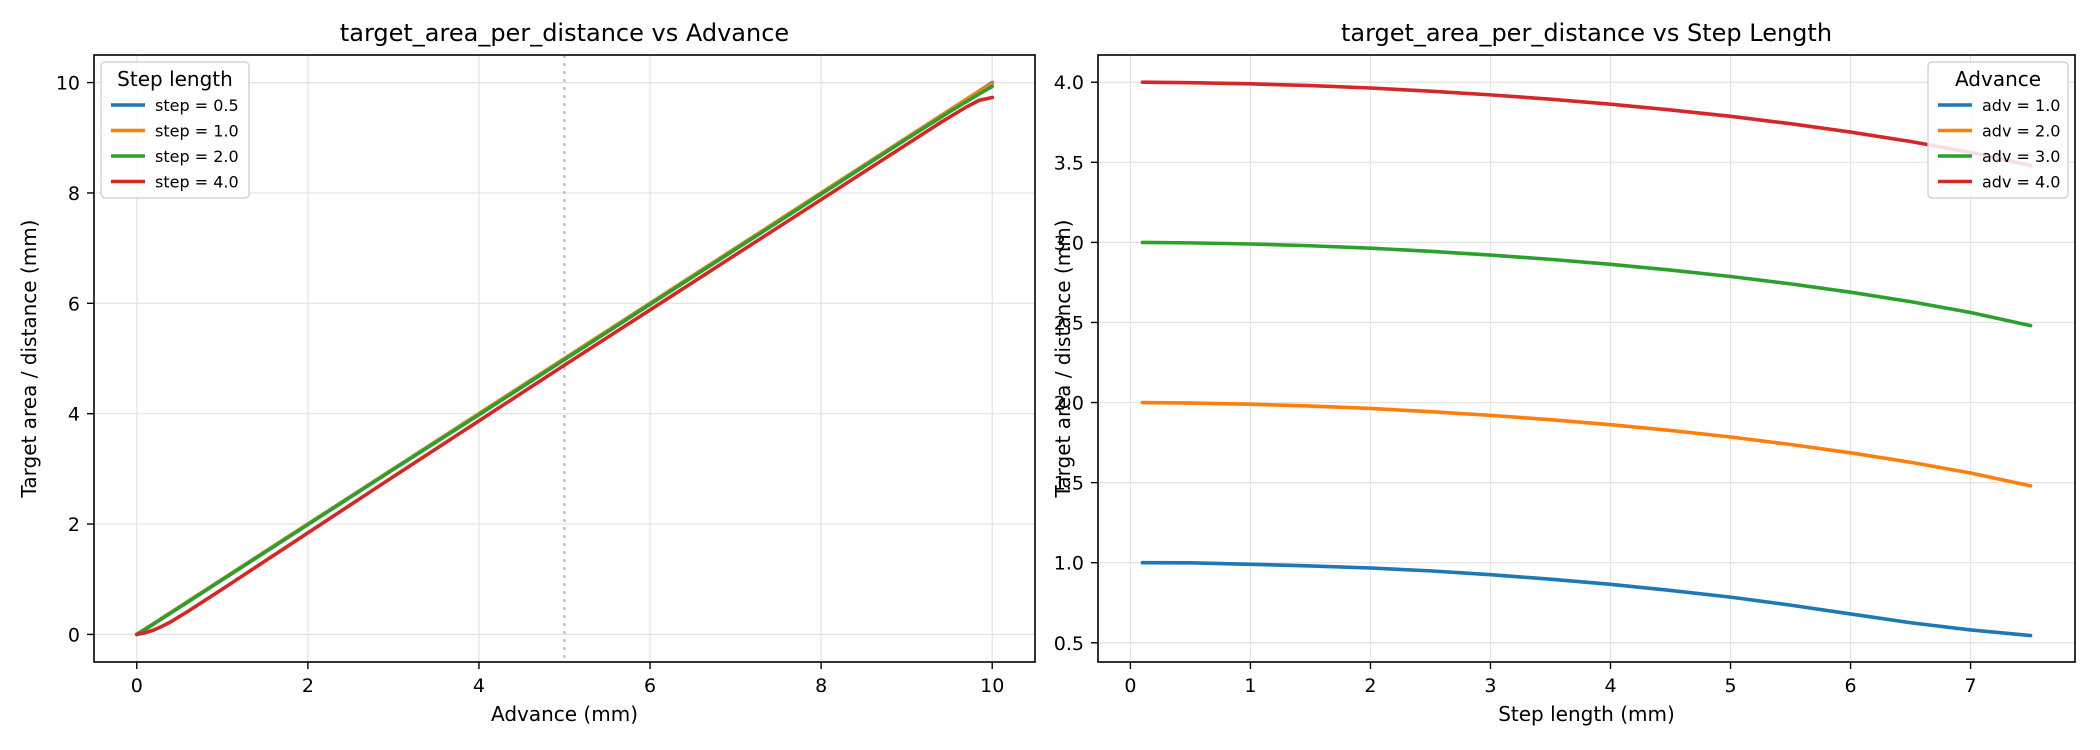 The height and width of the screenshot is (750, 2100). I want to click on chart-title: target_area_per_distance vs Step Length, so click(1586, 33).